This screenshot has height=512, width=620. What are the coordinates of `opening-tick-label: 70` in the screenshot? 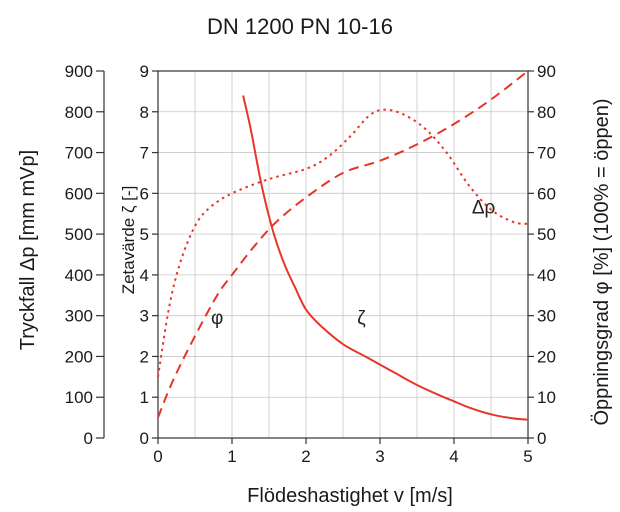 It's located at (546, 153).